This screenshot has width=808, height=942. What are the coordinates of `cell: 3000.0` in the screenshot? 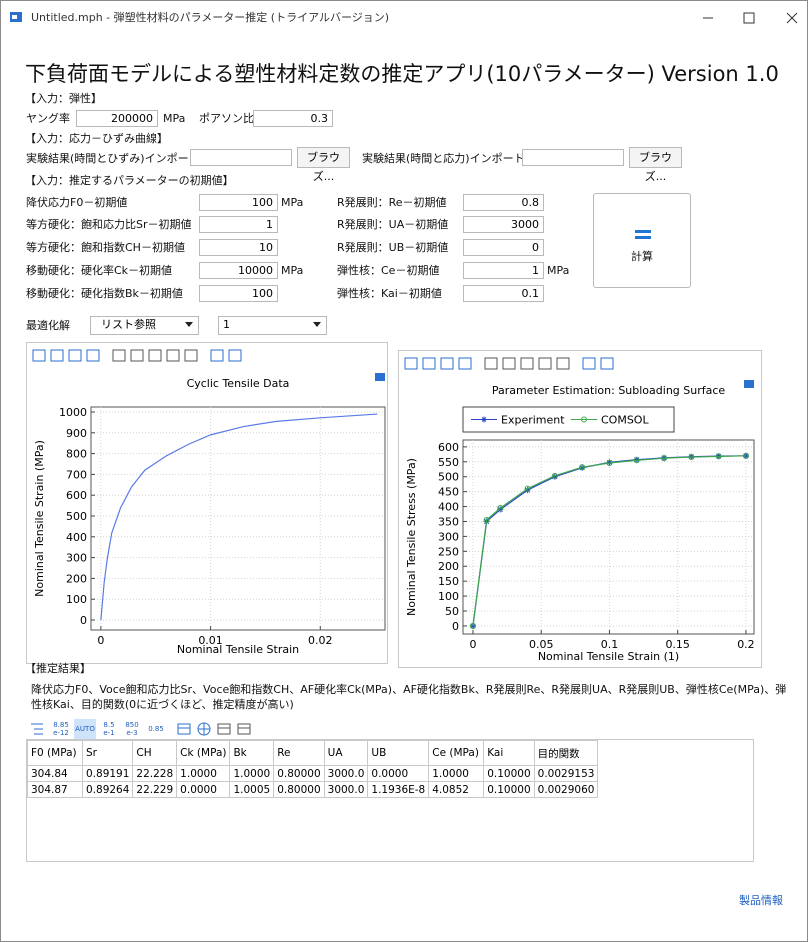 It's located at (346, 789).